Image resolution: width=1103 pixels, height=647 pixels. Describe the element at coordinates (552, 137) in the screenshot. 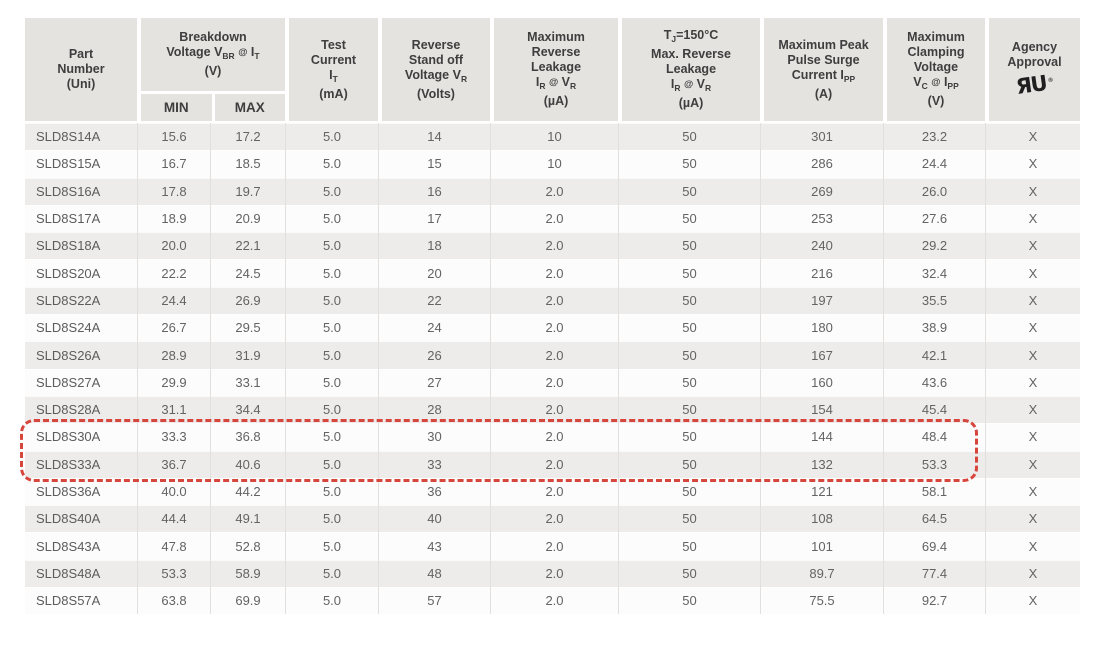

I see `table-row: SLD8S14A 15.6 17.2 5.0 14 10 50 301 23.2 X` at that location.